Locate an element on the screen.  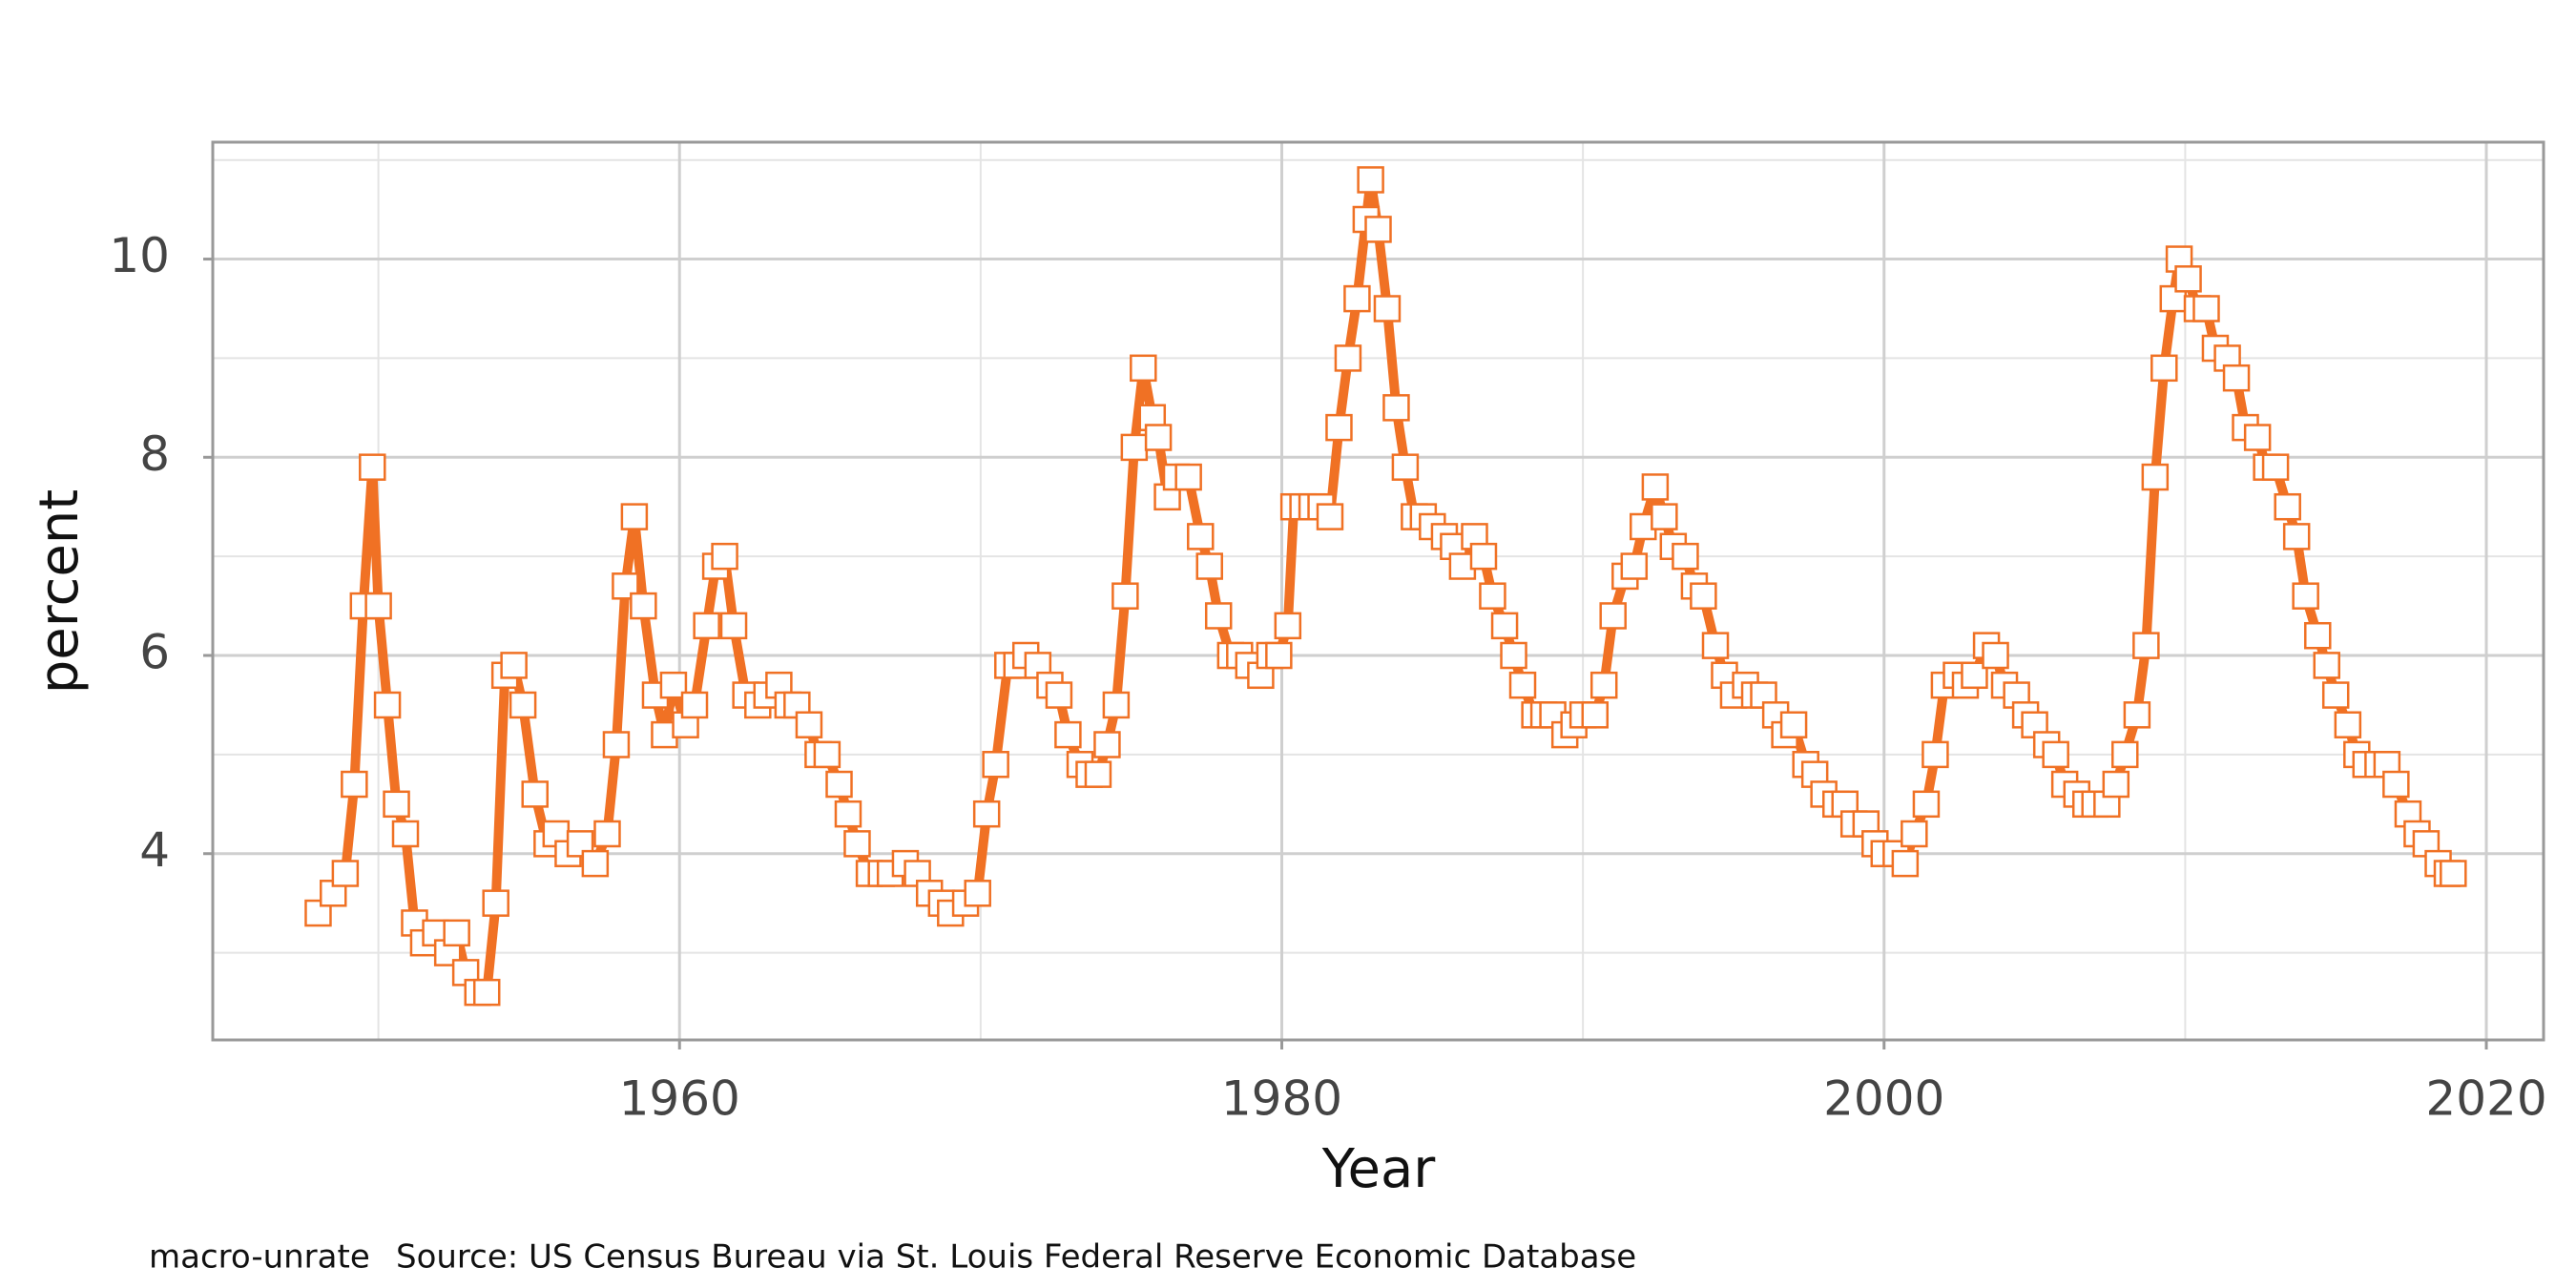
y-tick-label: 4 is located at coordinates (154, 850).